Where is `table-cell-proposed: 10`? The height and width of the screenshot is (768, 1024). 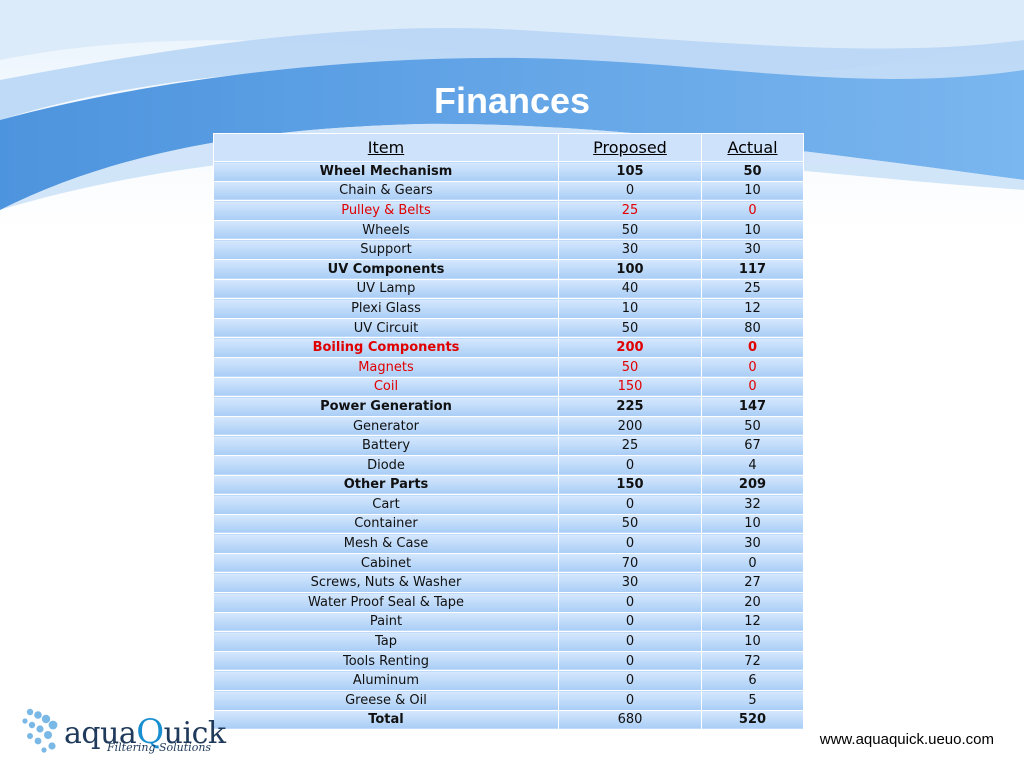 table-cell-proposed: 10 is located at coordinates (630, 308).